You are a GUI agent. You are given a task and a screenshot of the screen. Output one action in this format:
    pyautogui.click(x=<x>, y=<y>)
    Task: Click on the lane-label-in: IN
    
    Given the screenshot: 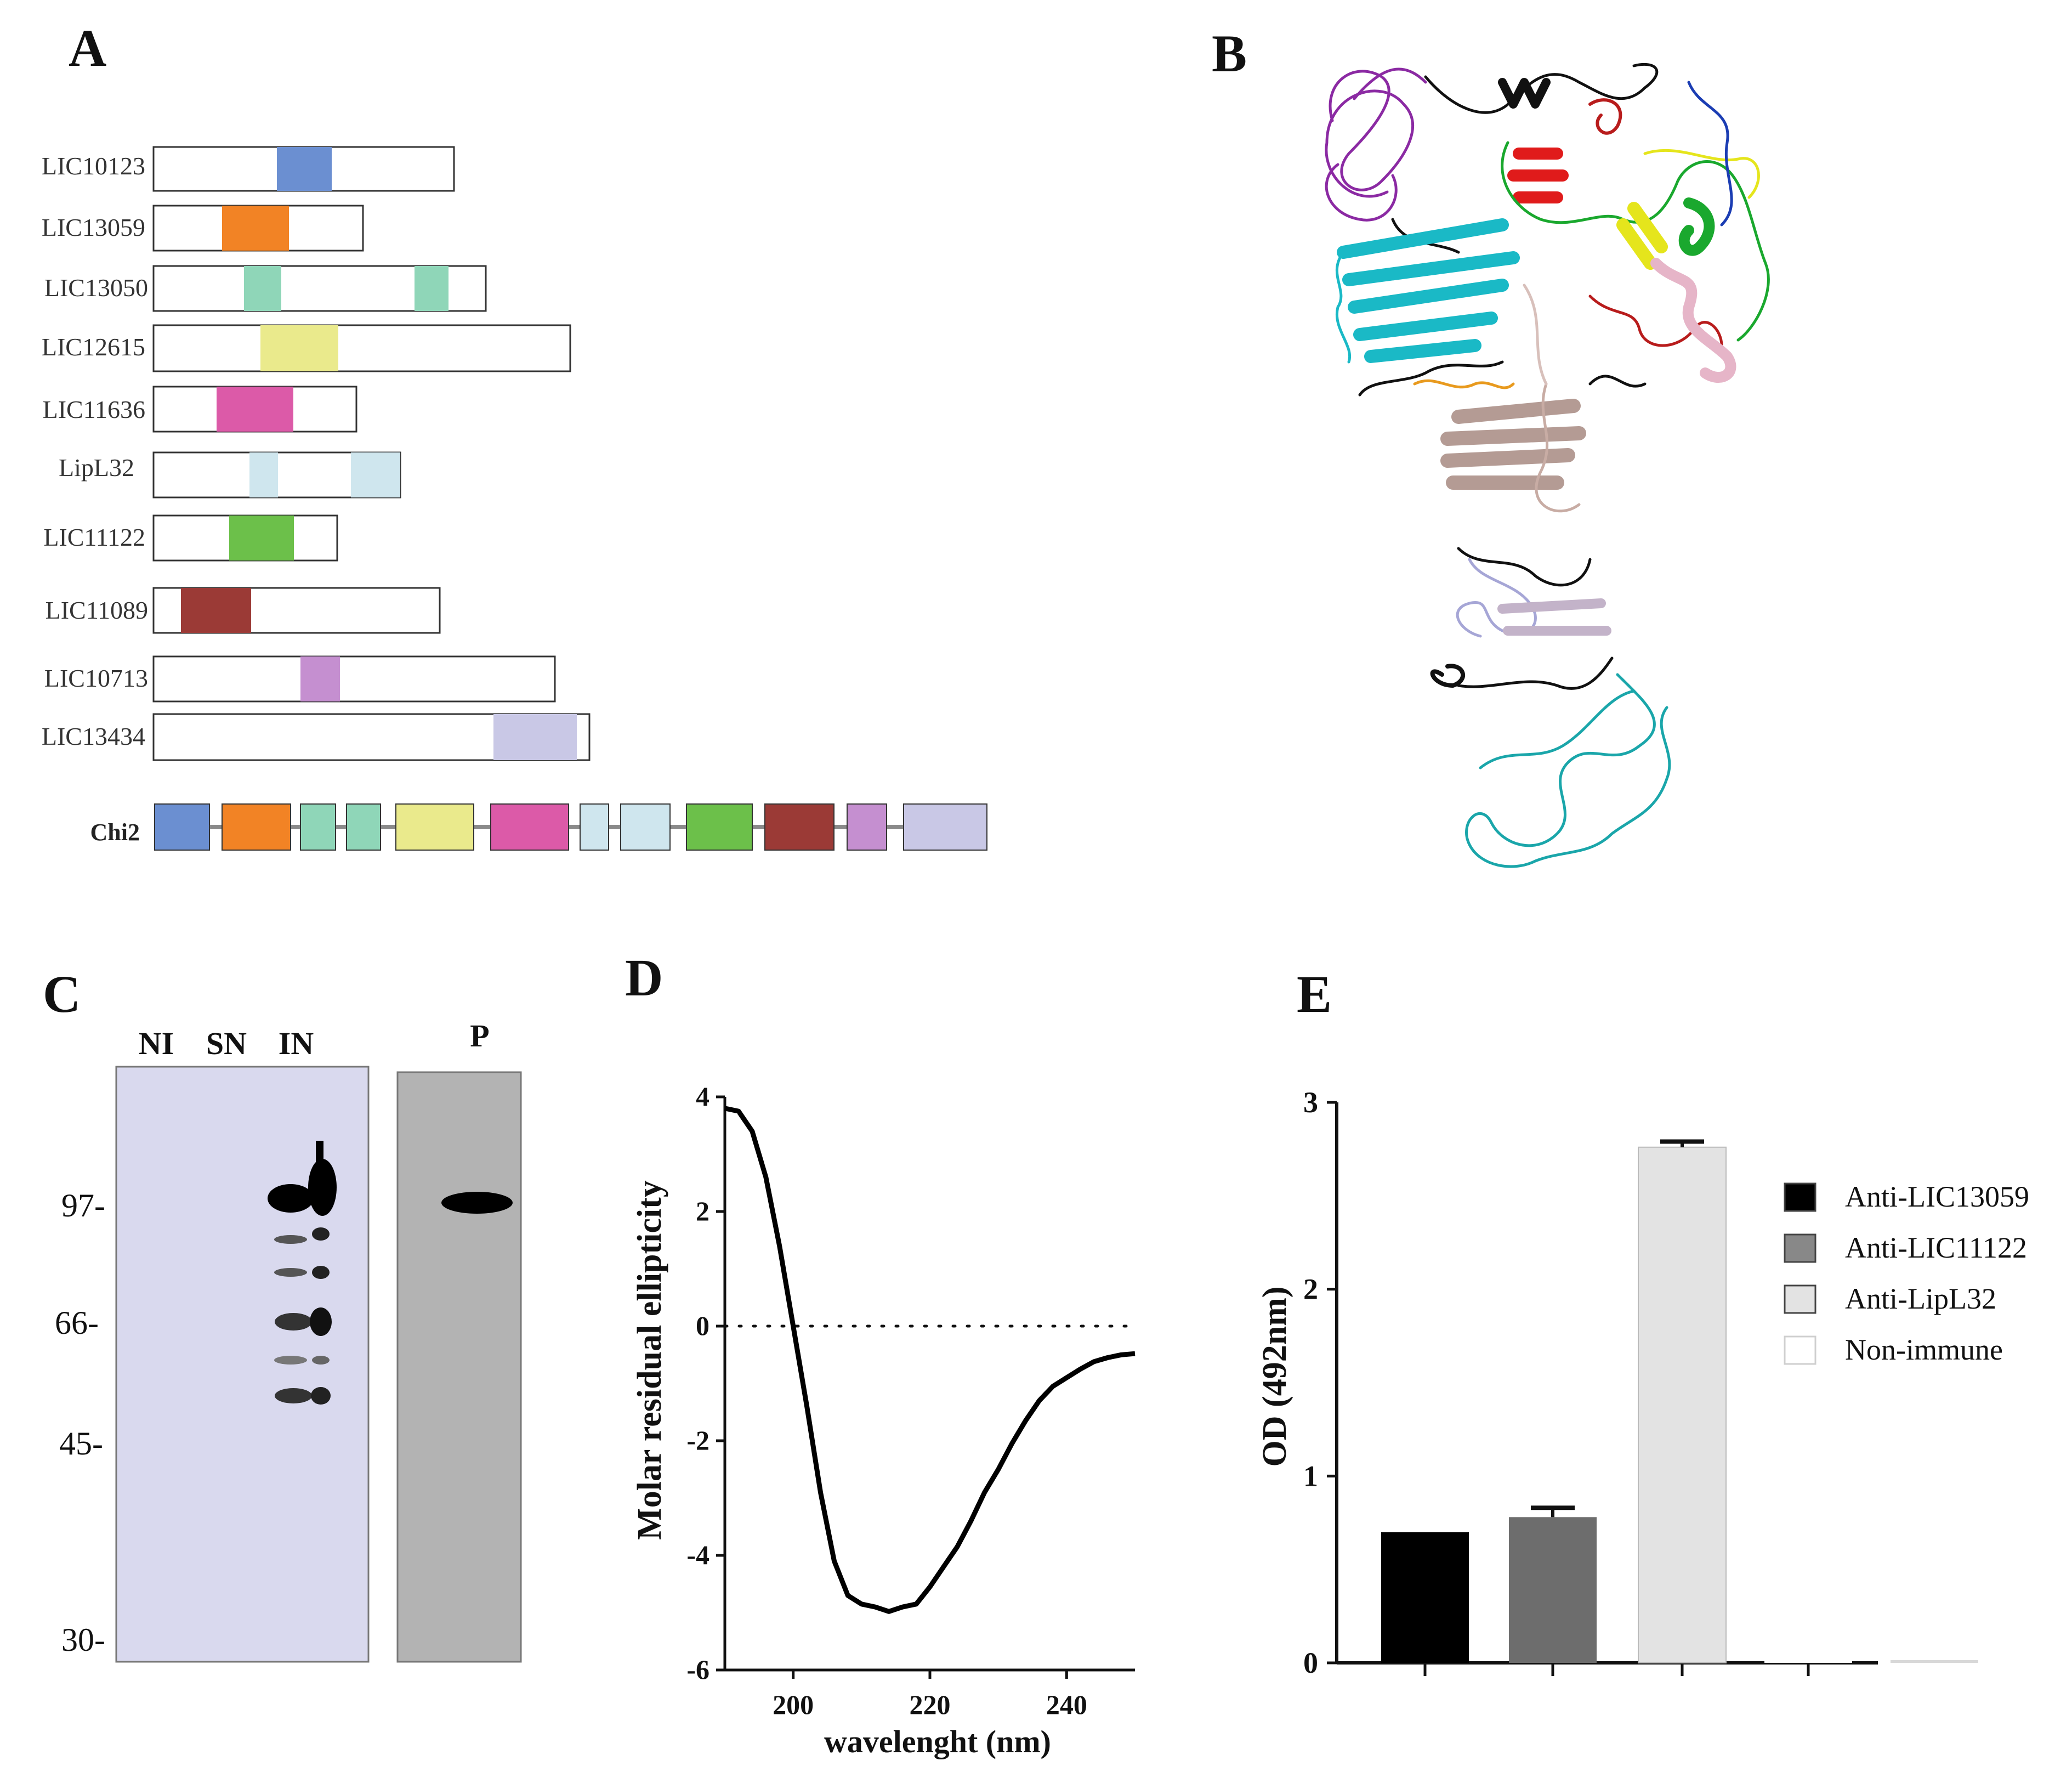 What is the action you would take?
    pyautogui.click(x=296, y=1043)
    